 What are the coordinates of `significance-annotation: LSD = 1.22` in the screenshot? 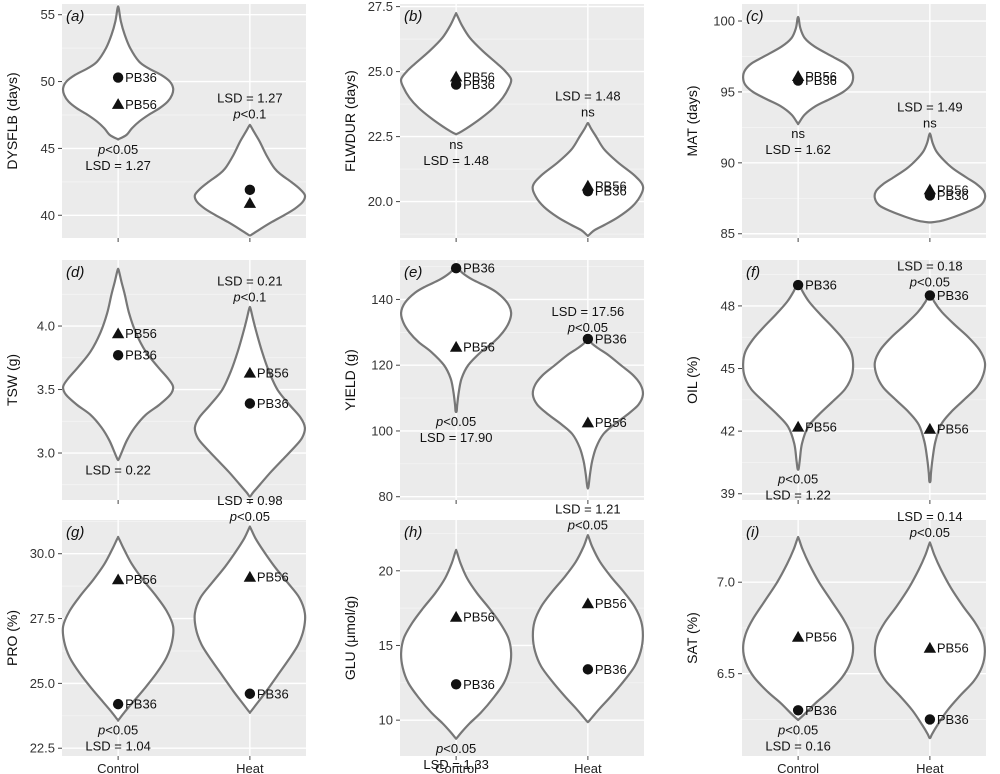 It's located at (797, 495).